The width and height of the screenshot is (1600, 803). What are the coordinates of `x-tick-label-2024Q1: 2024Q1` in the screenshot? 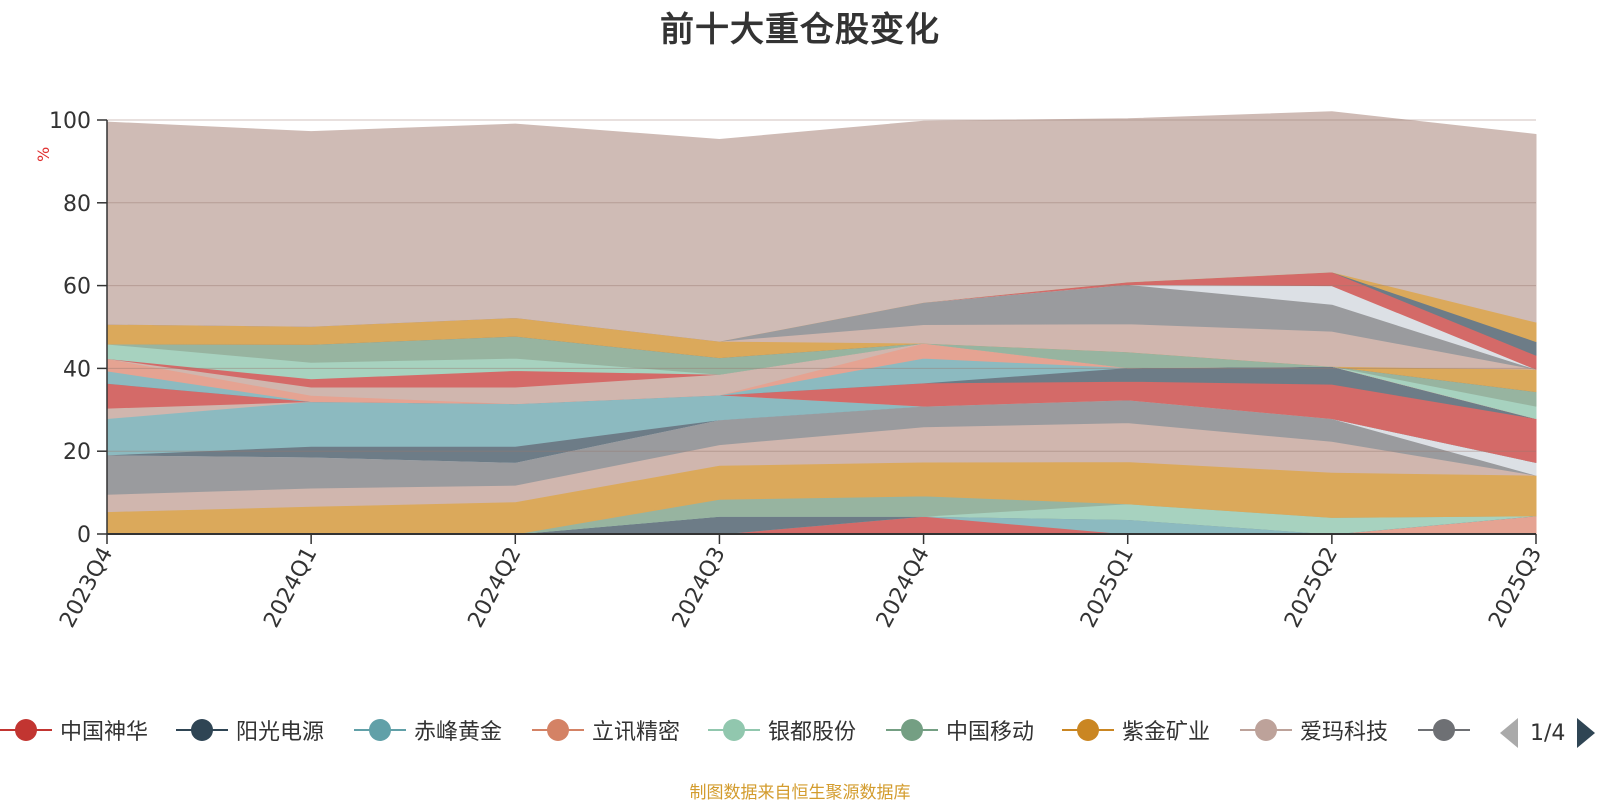 It's located at (290, 587).